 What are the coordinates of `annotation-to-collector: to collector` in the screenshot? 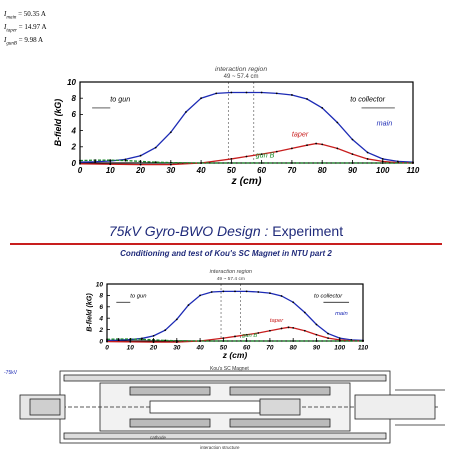 It's located at (367, 98).